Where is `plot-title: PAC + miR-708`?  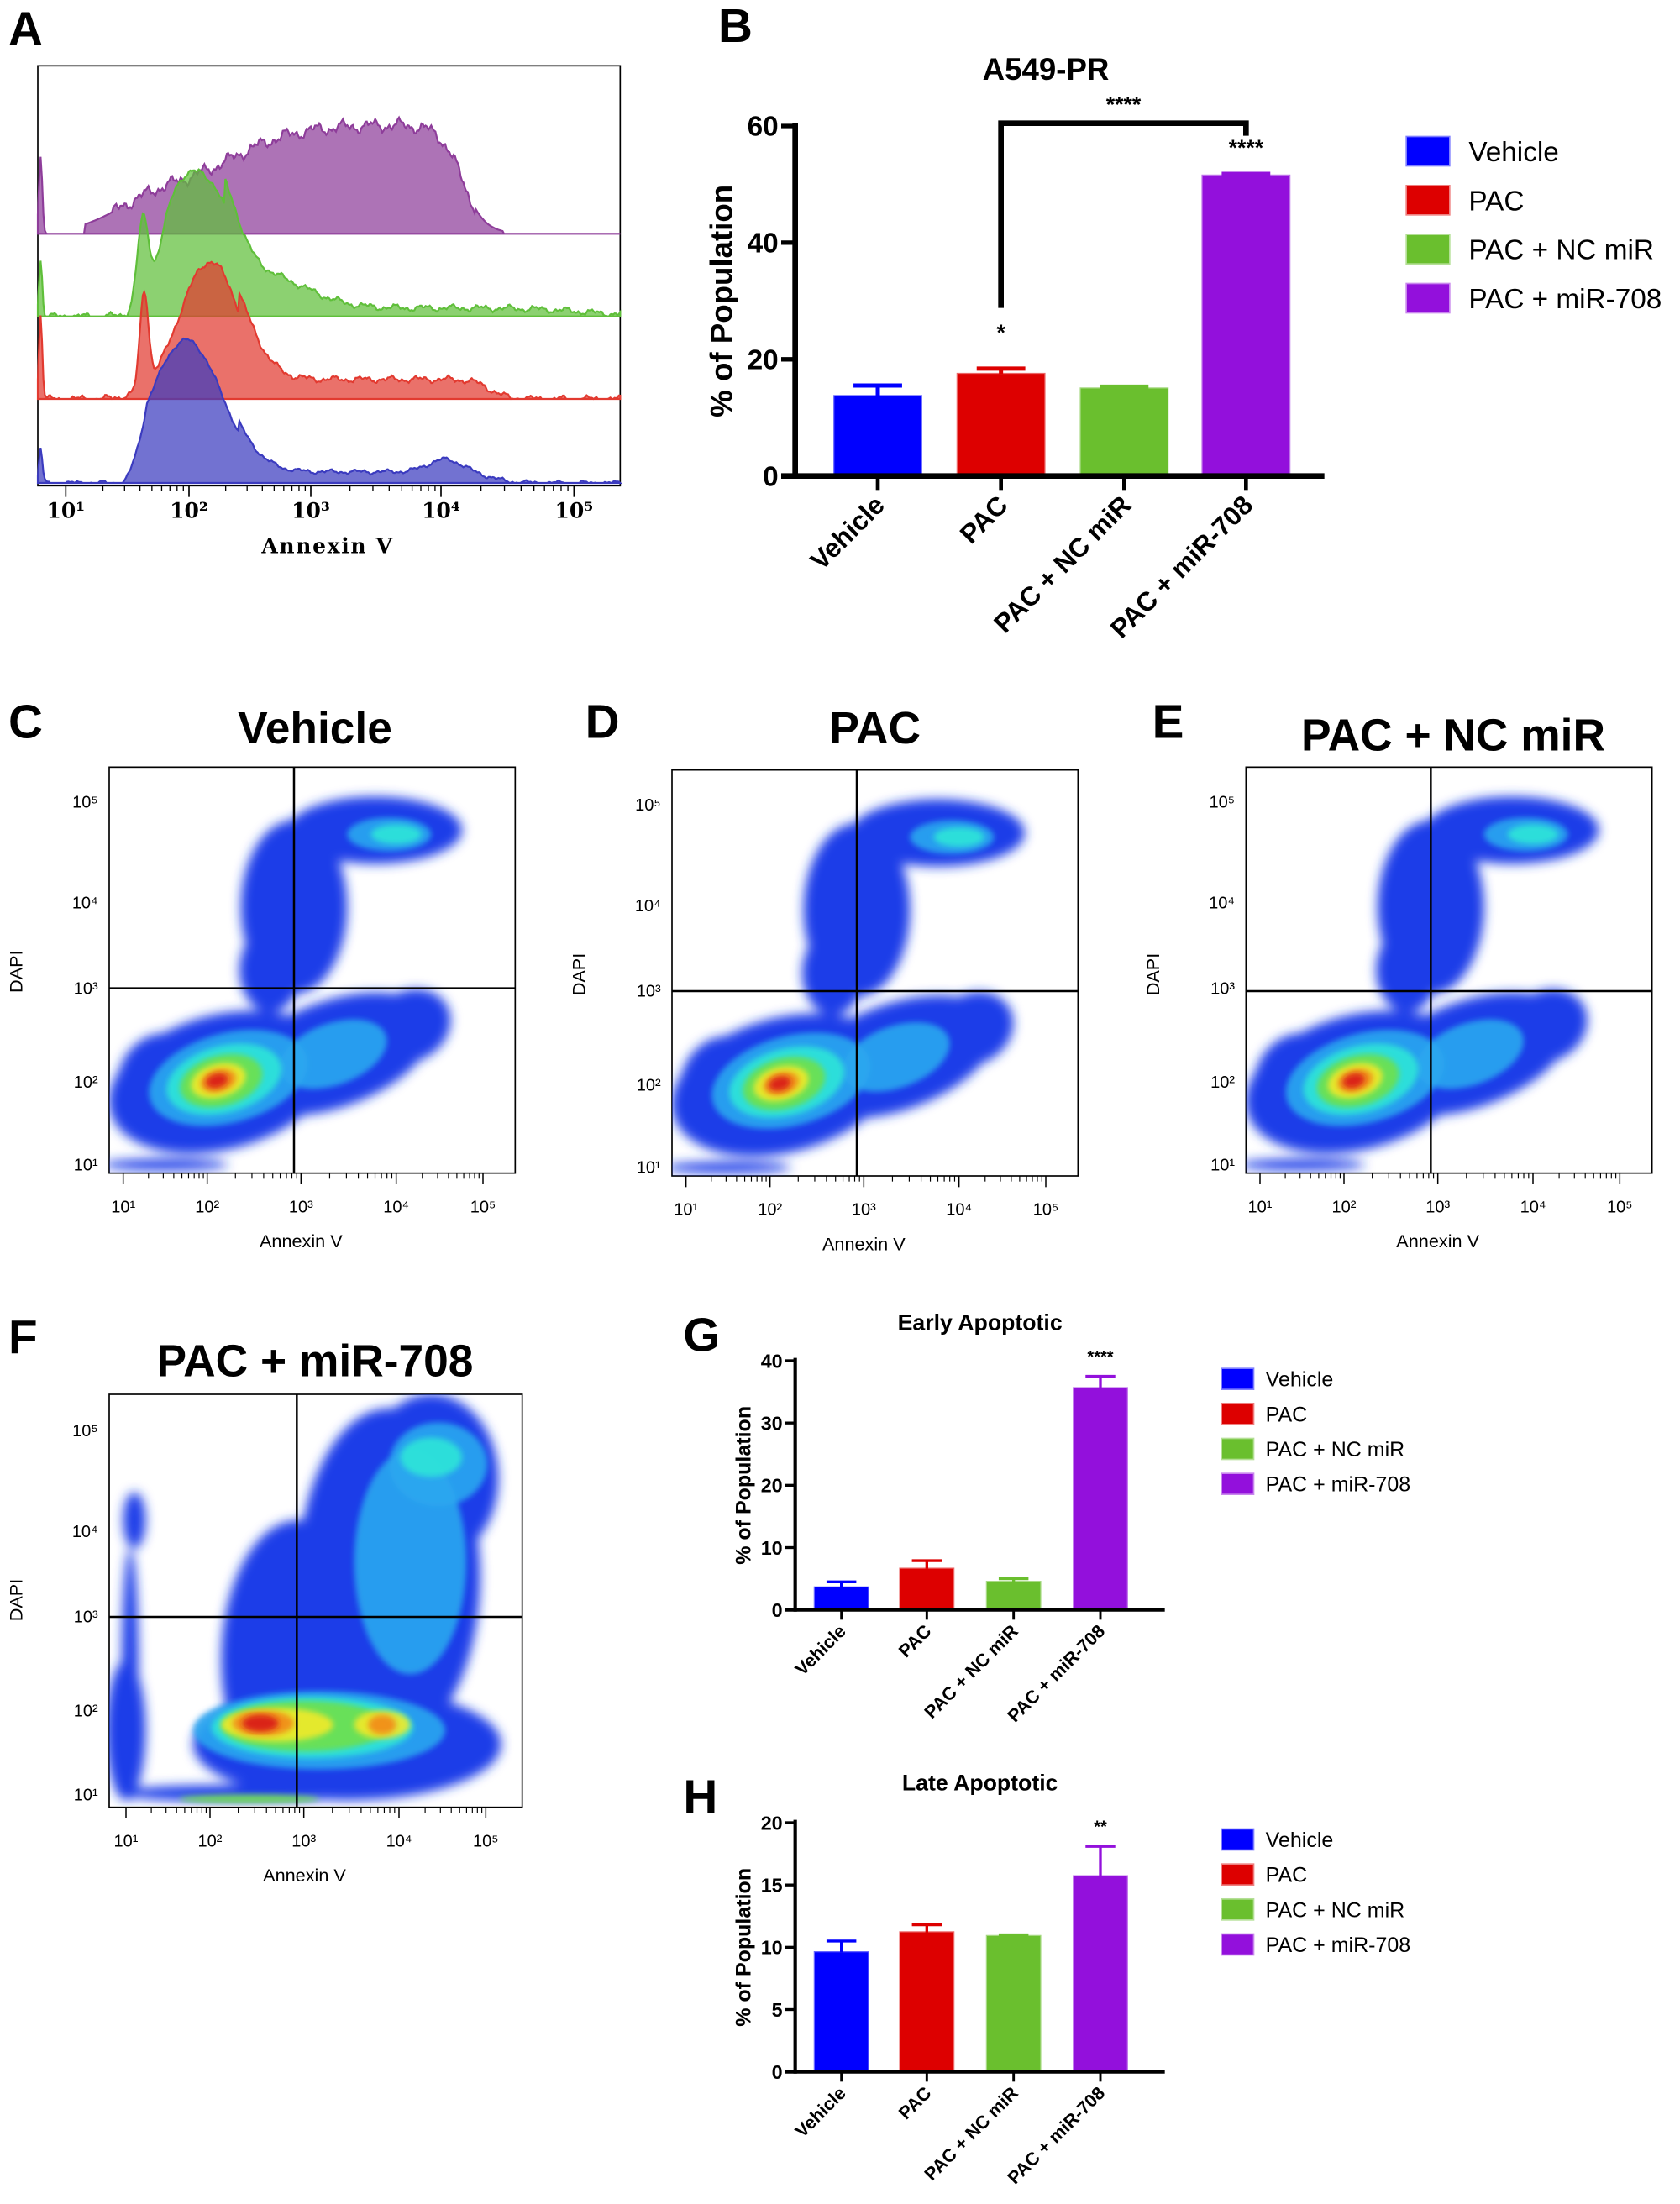 plot-title: PAC + miR-708 is located at coordinates (315, 1361).